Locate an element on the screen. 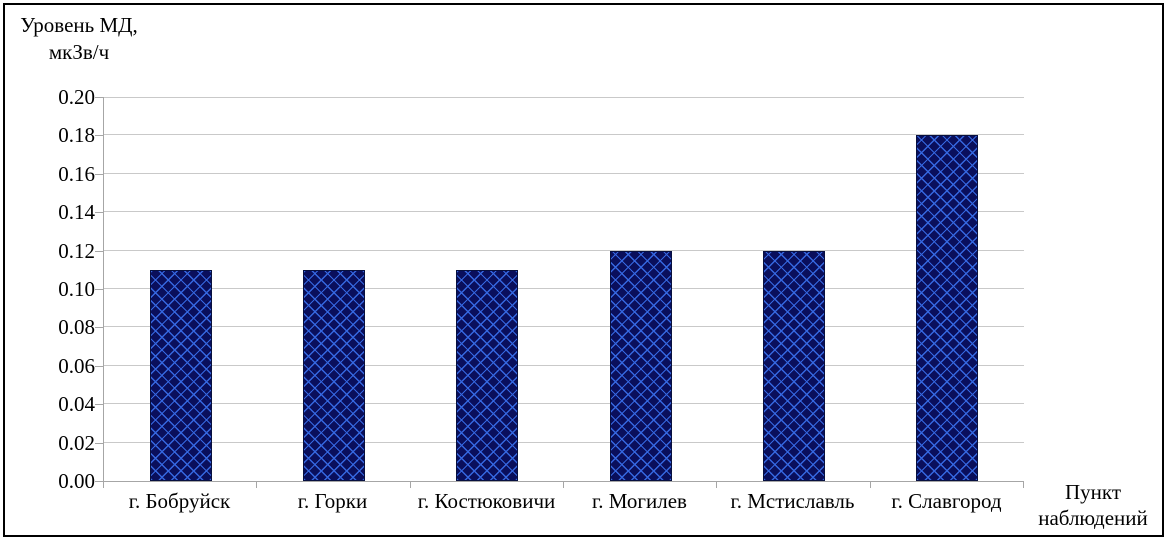 This screenshot has height=544, width=1171. y-axis-title-line1: Уровень МД, is located at coordinates (79, 25).